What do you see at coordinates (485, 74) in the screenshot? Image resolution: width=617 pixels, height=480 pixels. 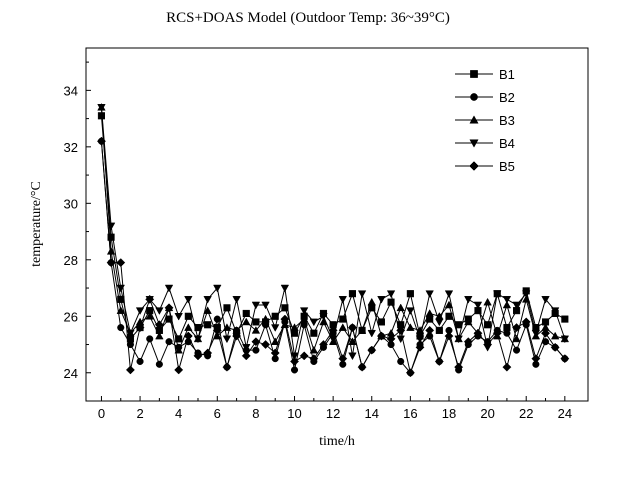 I see `legend-item: B1` at bounding box center [485, 74].